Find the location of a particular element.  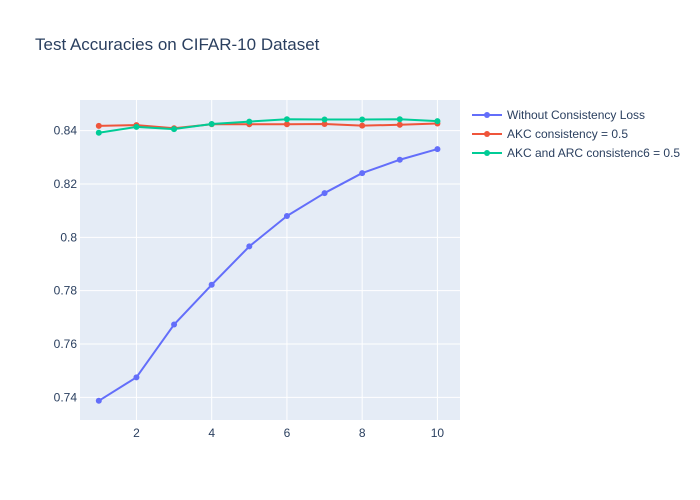

y-tick-label: 0.8 is located at coordinates (68, 237).